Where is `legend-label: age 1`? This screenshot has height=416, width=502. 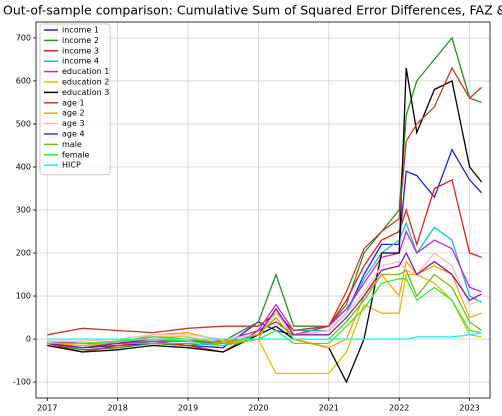
legend-label: age 1 is located at coordinates (73, 102).